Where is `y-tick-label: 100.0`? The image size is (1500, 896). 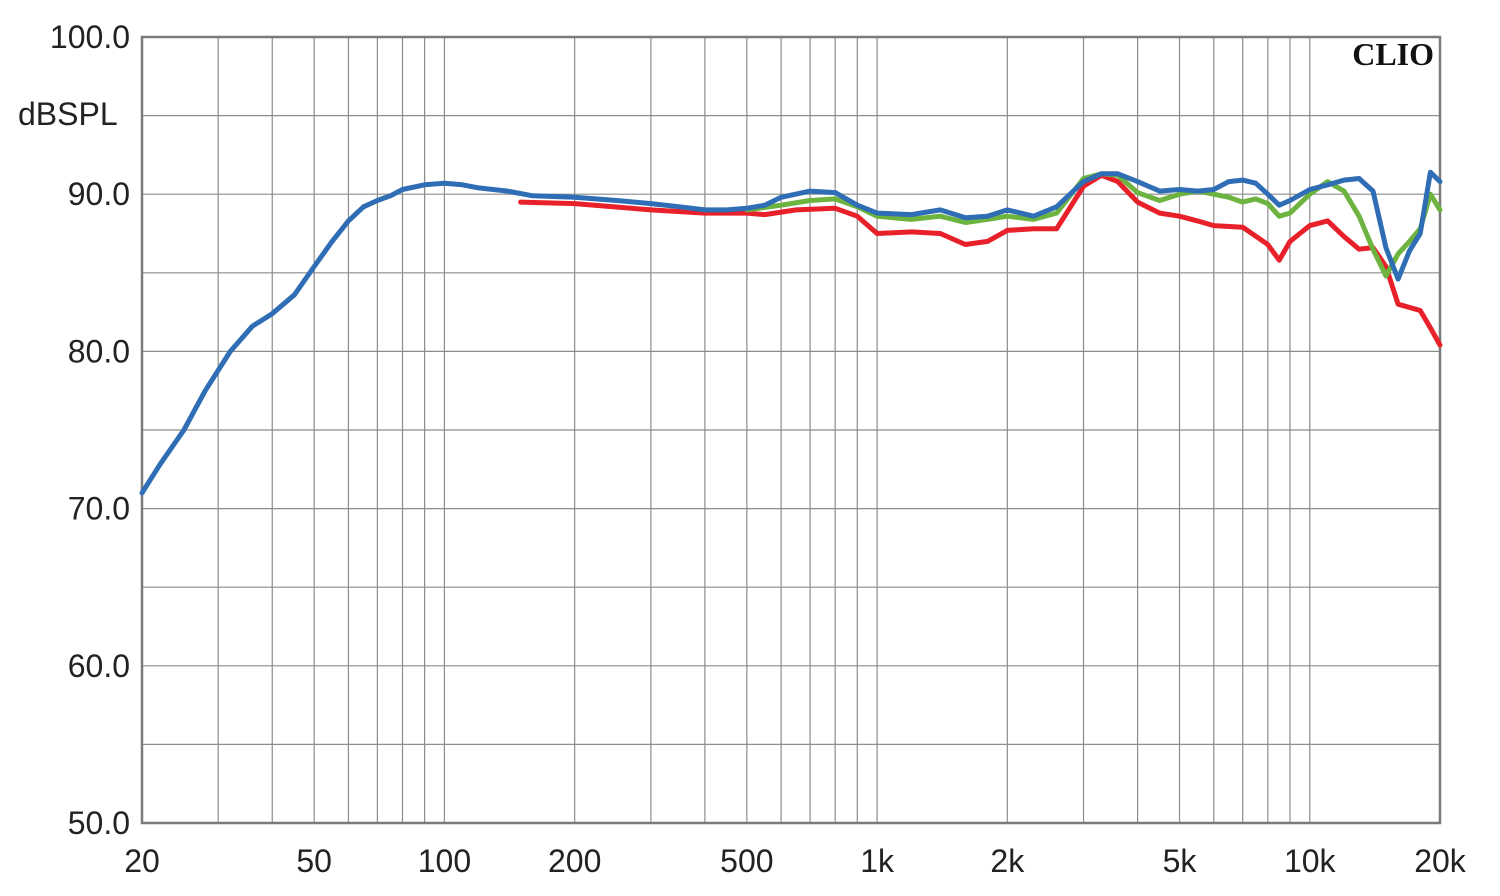
y-tick-label: 100.0 is located at coordinates (90, 37).